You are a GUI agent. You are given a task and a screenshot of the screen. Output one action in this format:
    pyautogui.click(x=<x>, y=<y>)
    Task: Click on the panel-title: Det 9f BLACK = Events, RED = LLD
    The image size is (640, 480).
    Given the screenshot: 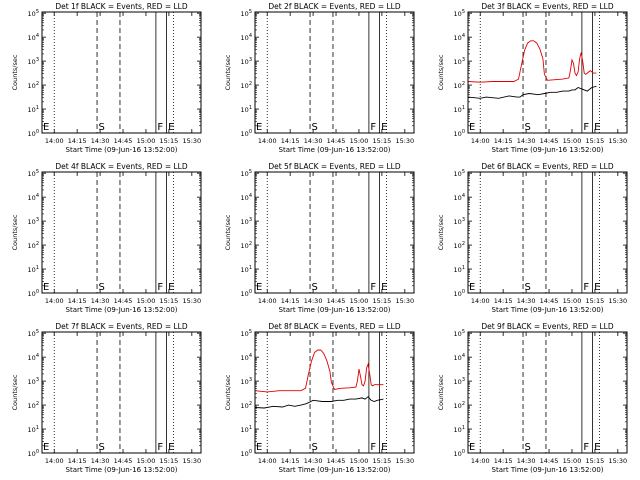 What is the action you would take?
    pyautogui.click(x=547, y=326)
    